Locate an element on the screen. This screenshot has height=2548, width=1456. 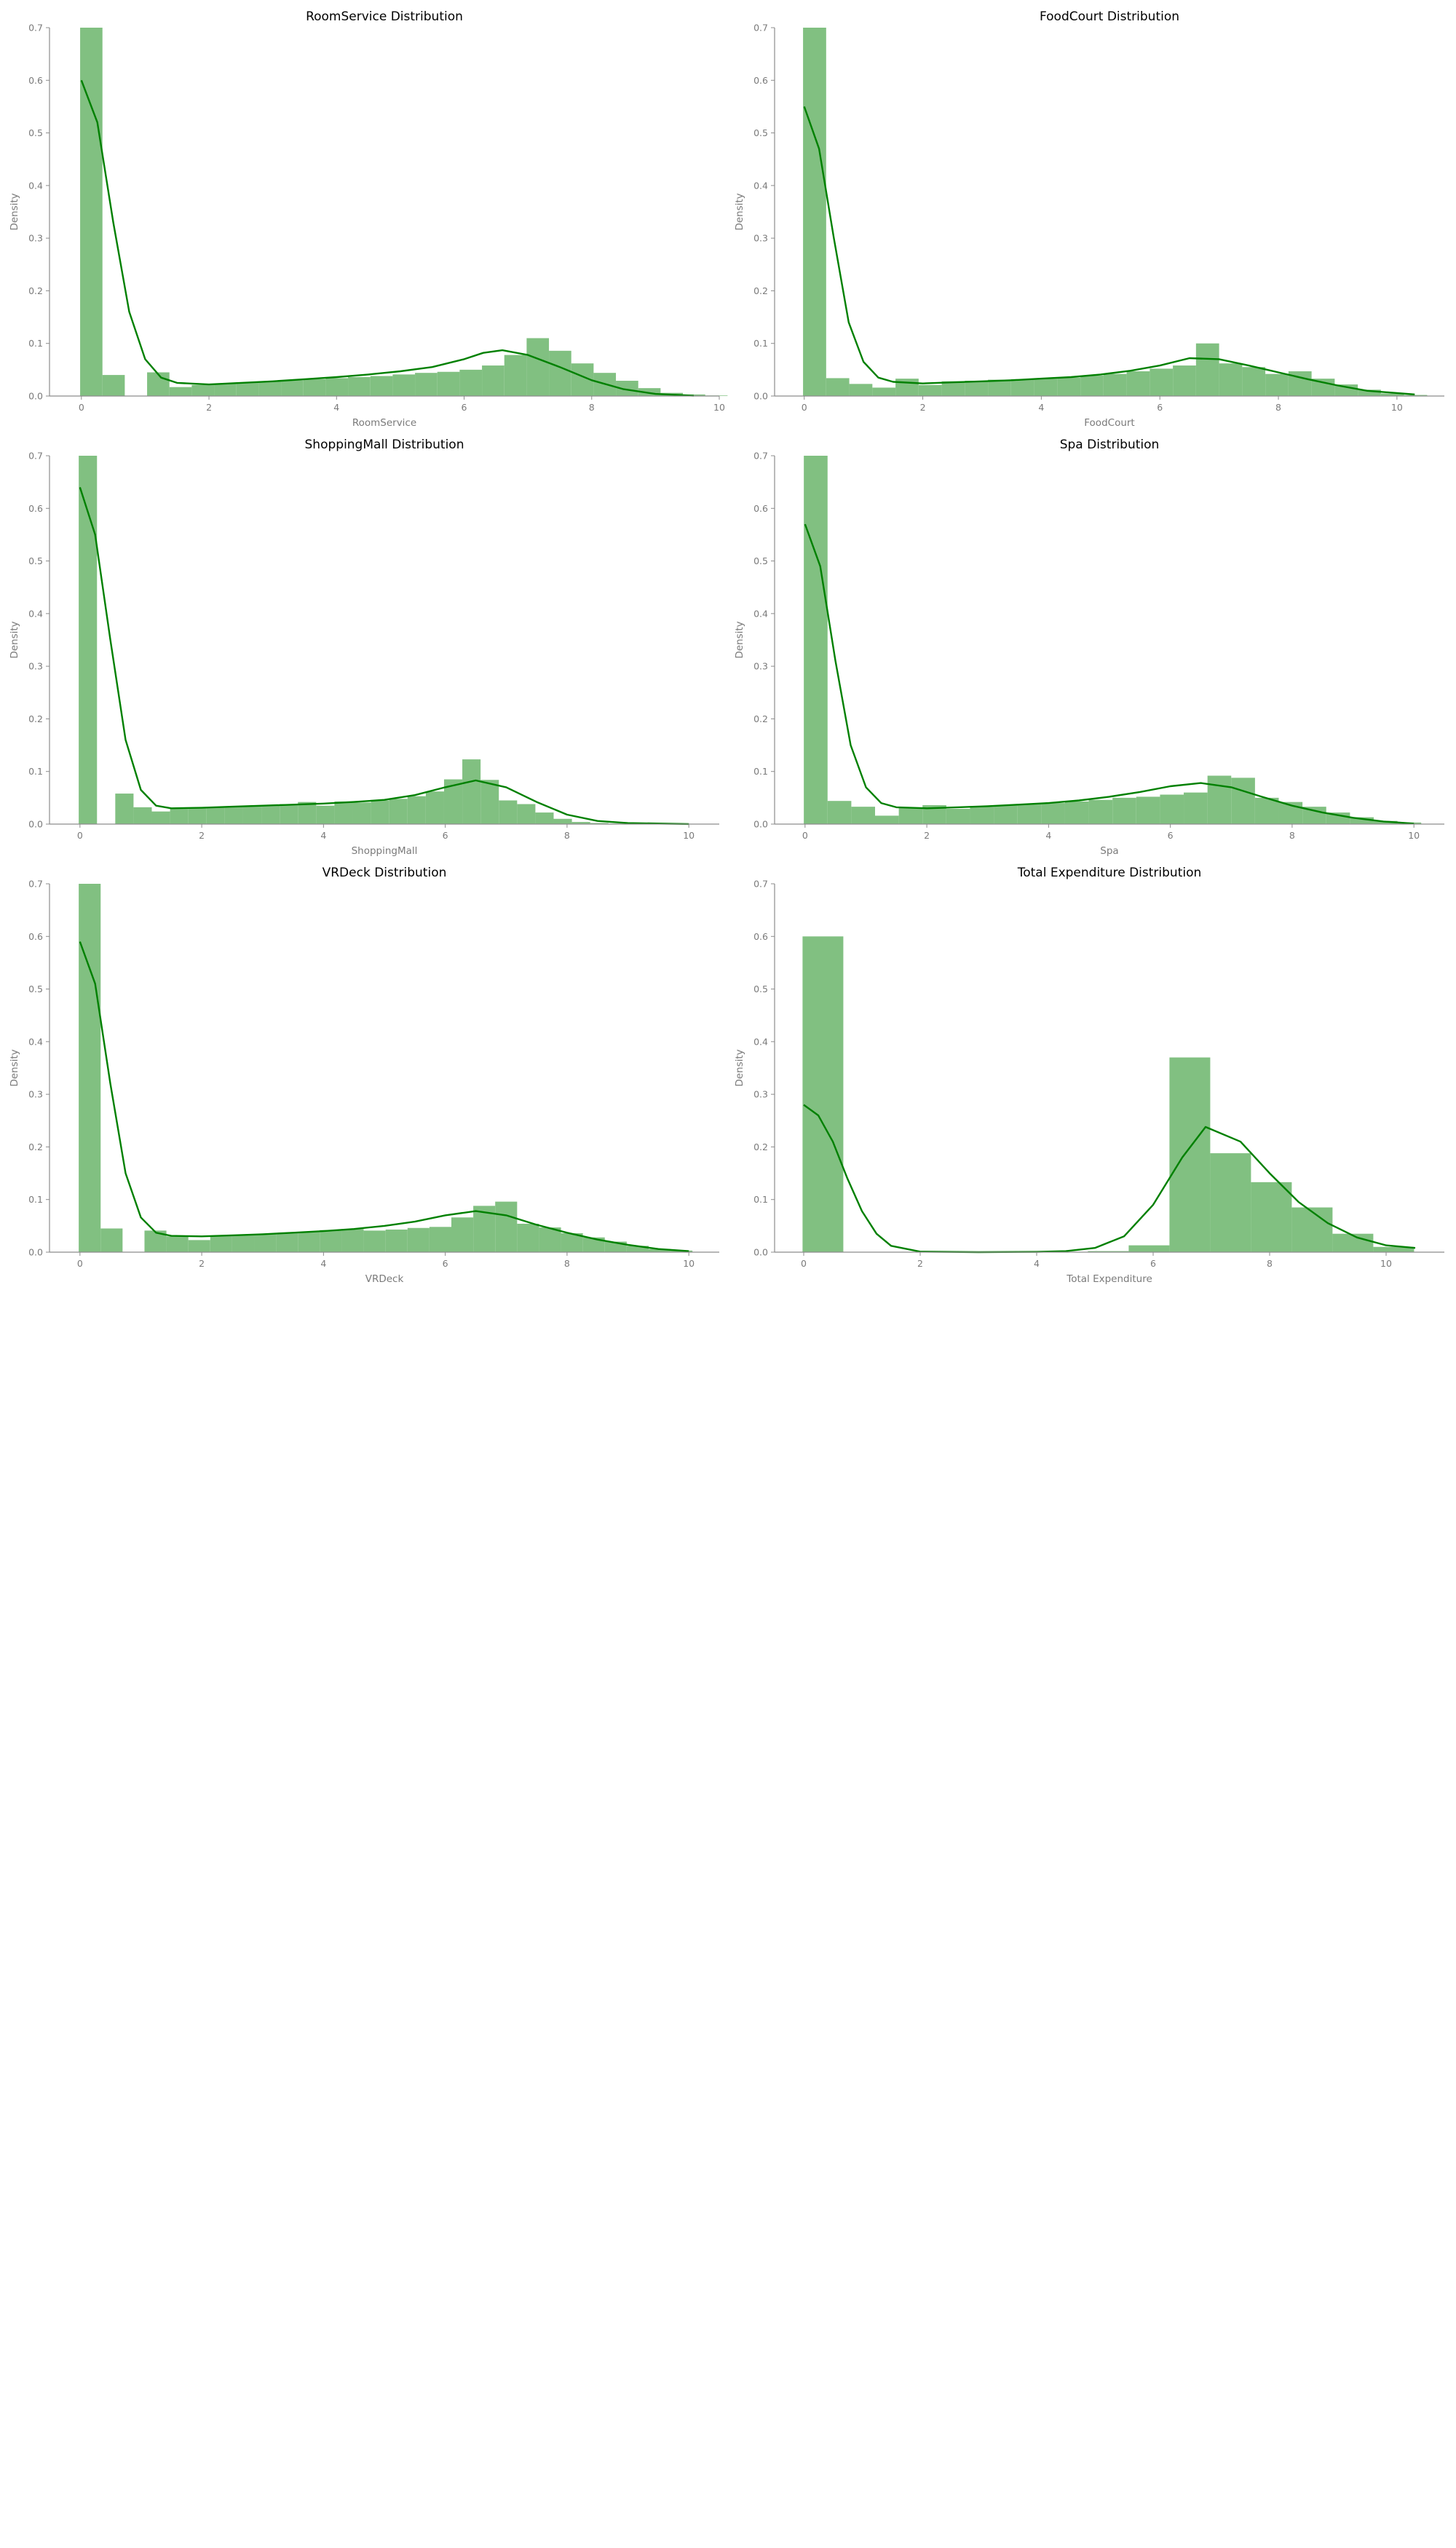
y-tick-label: 0.3 is located at coordinates (35, 666).